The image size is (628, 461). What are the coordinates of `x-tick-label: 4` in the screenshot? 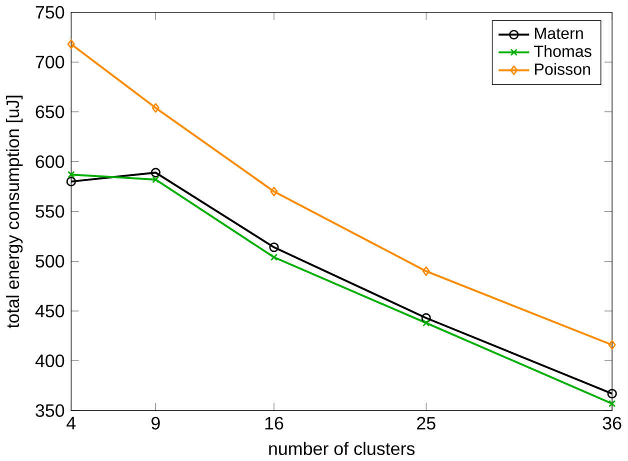 It's located at (71, 423).